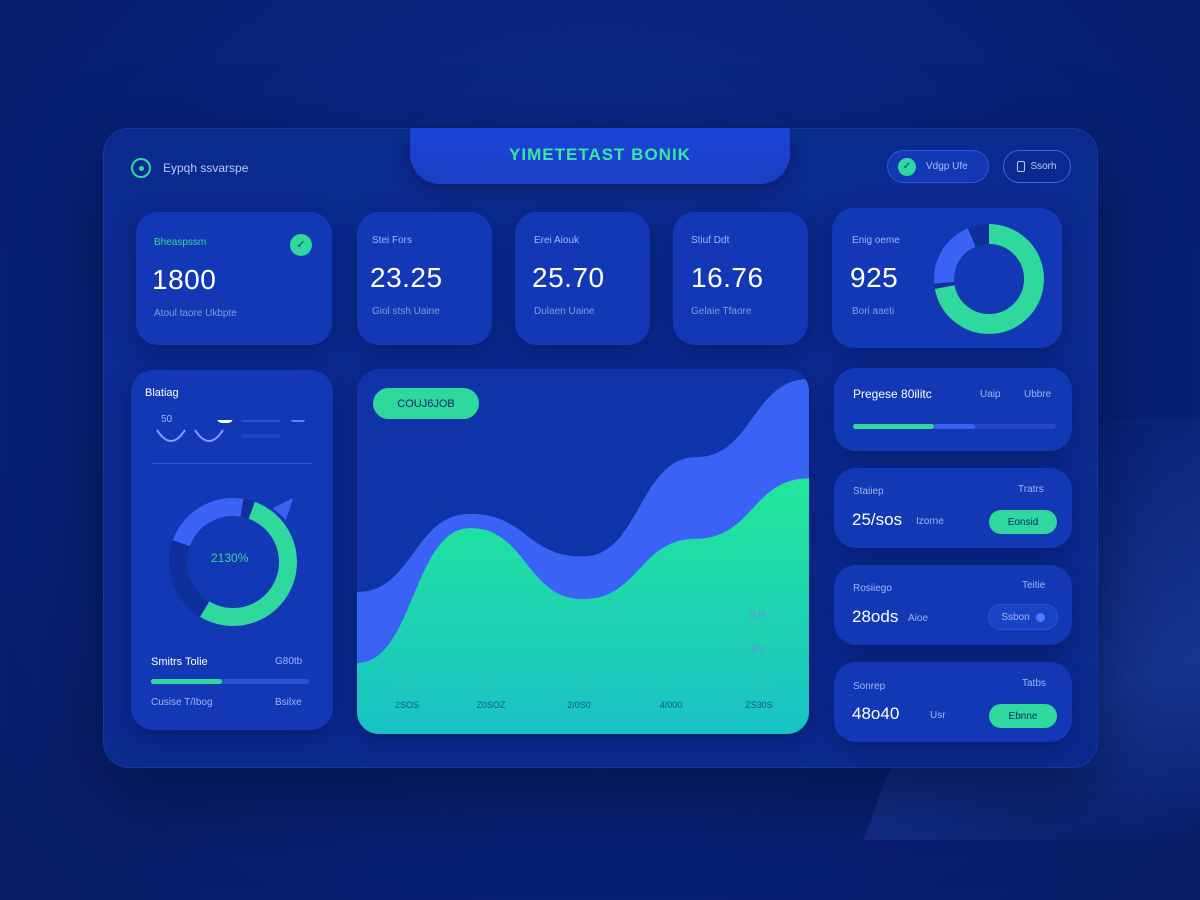 Image resolution: width=1200 pixels, height=900 pixels. Describe the element at coordinates (953, 702) in the screenshot. I see `metric-row-3: Sonrep Tatbs 48o40 Usr Ebnne` at that location.